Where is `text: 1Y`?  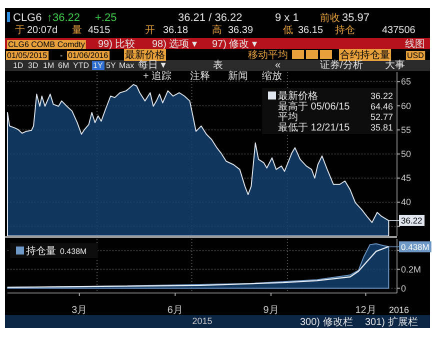 text: 1Y is located at coordinates (98, 65).